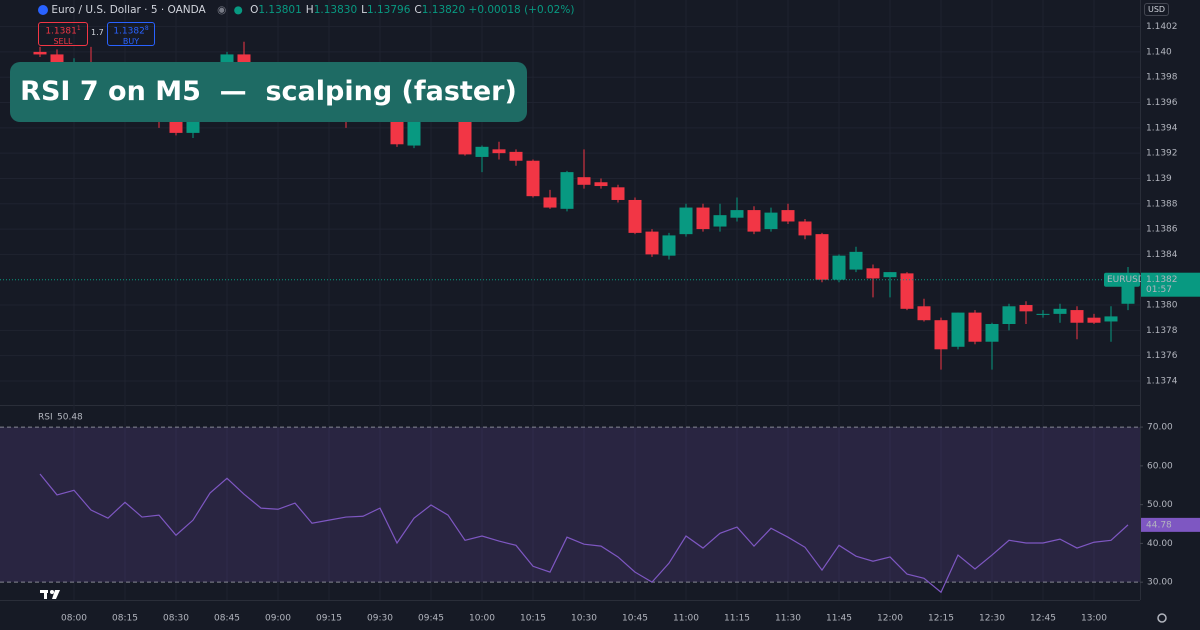 The height and width of the screenshot is (630, 1200). I want to click on buy-button: 1.13828 BUY, so click(131, 34).